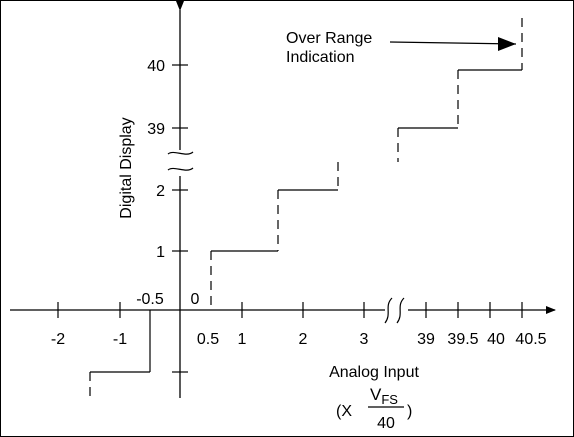 The image size is (574, 437). Describe the element at coordinates (120, 339) in the screenshot. I see `x-tick-label: -1` at that location.